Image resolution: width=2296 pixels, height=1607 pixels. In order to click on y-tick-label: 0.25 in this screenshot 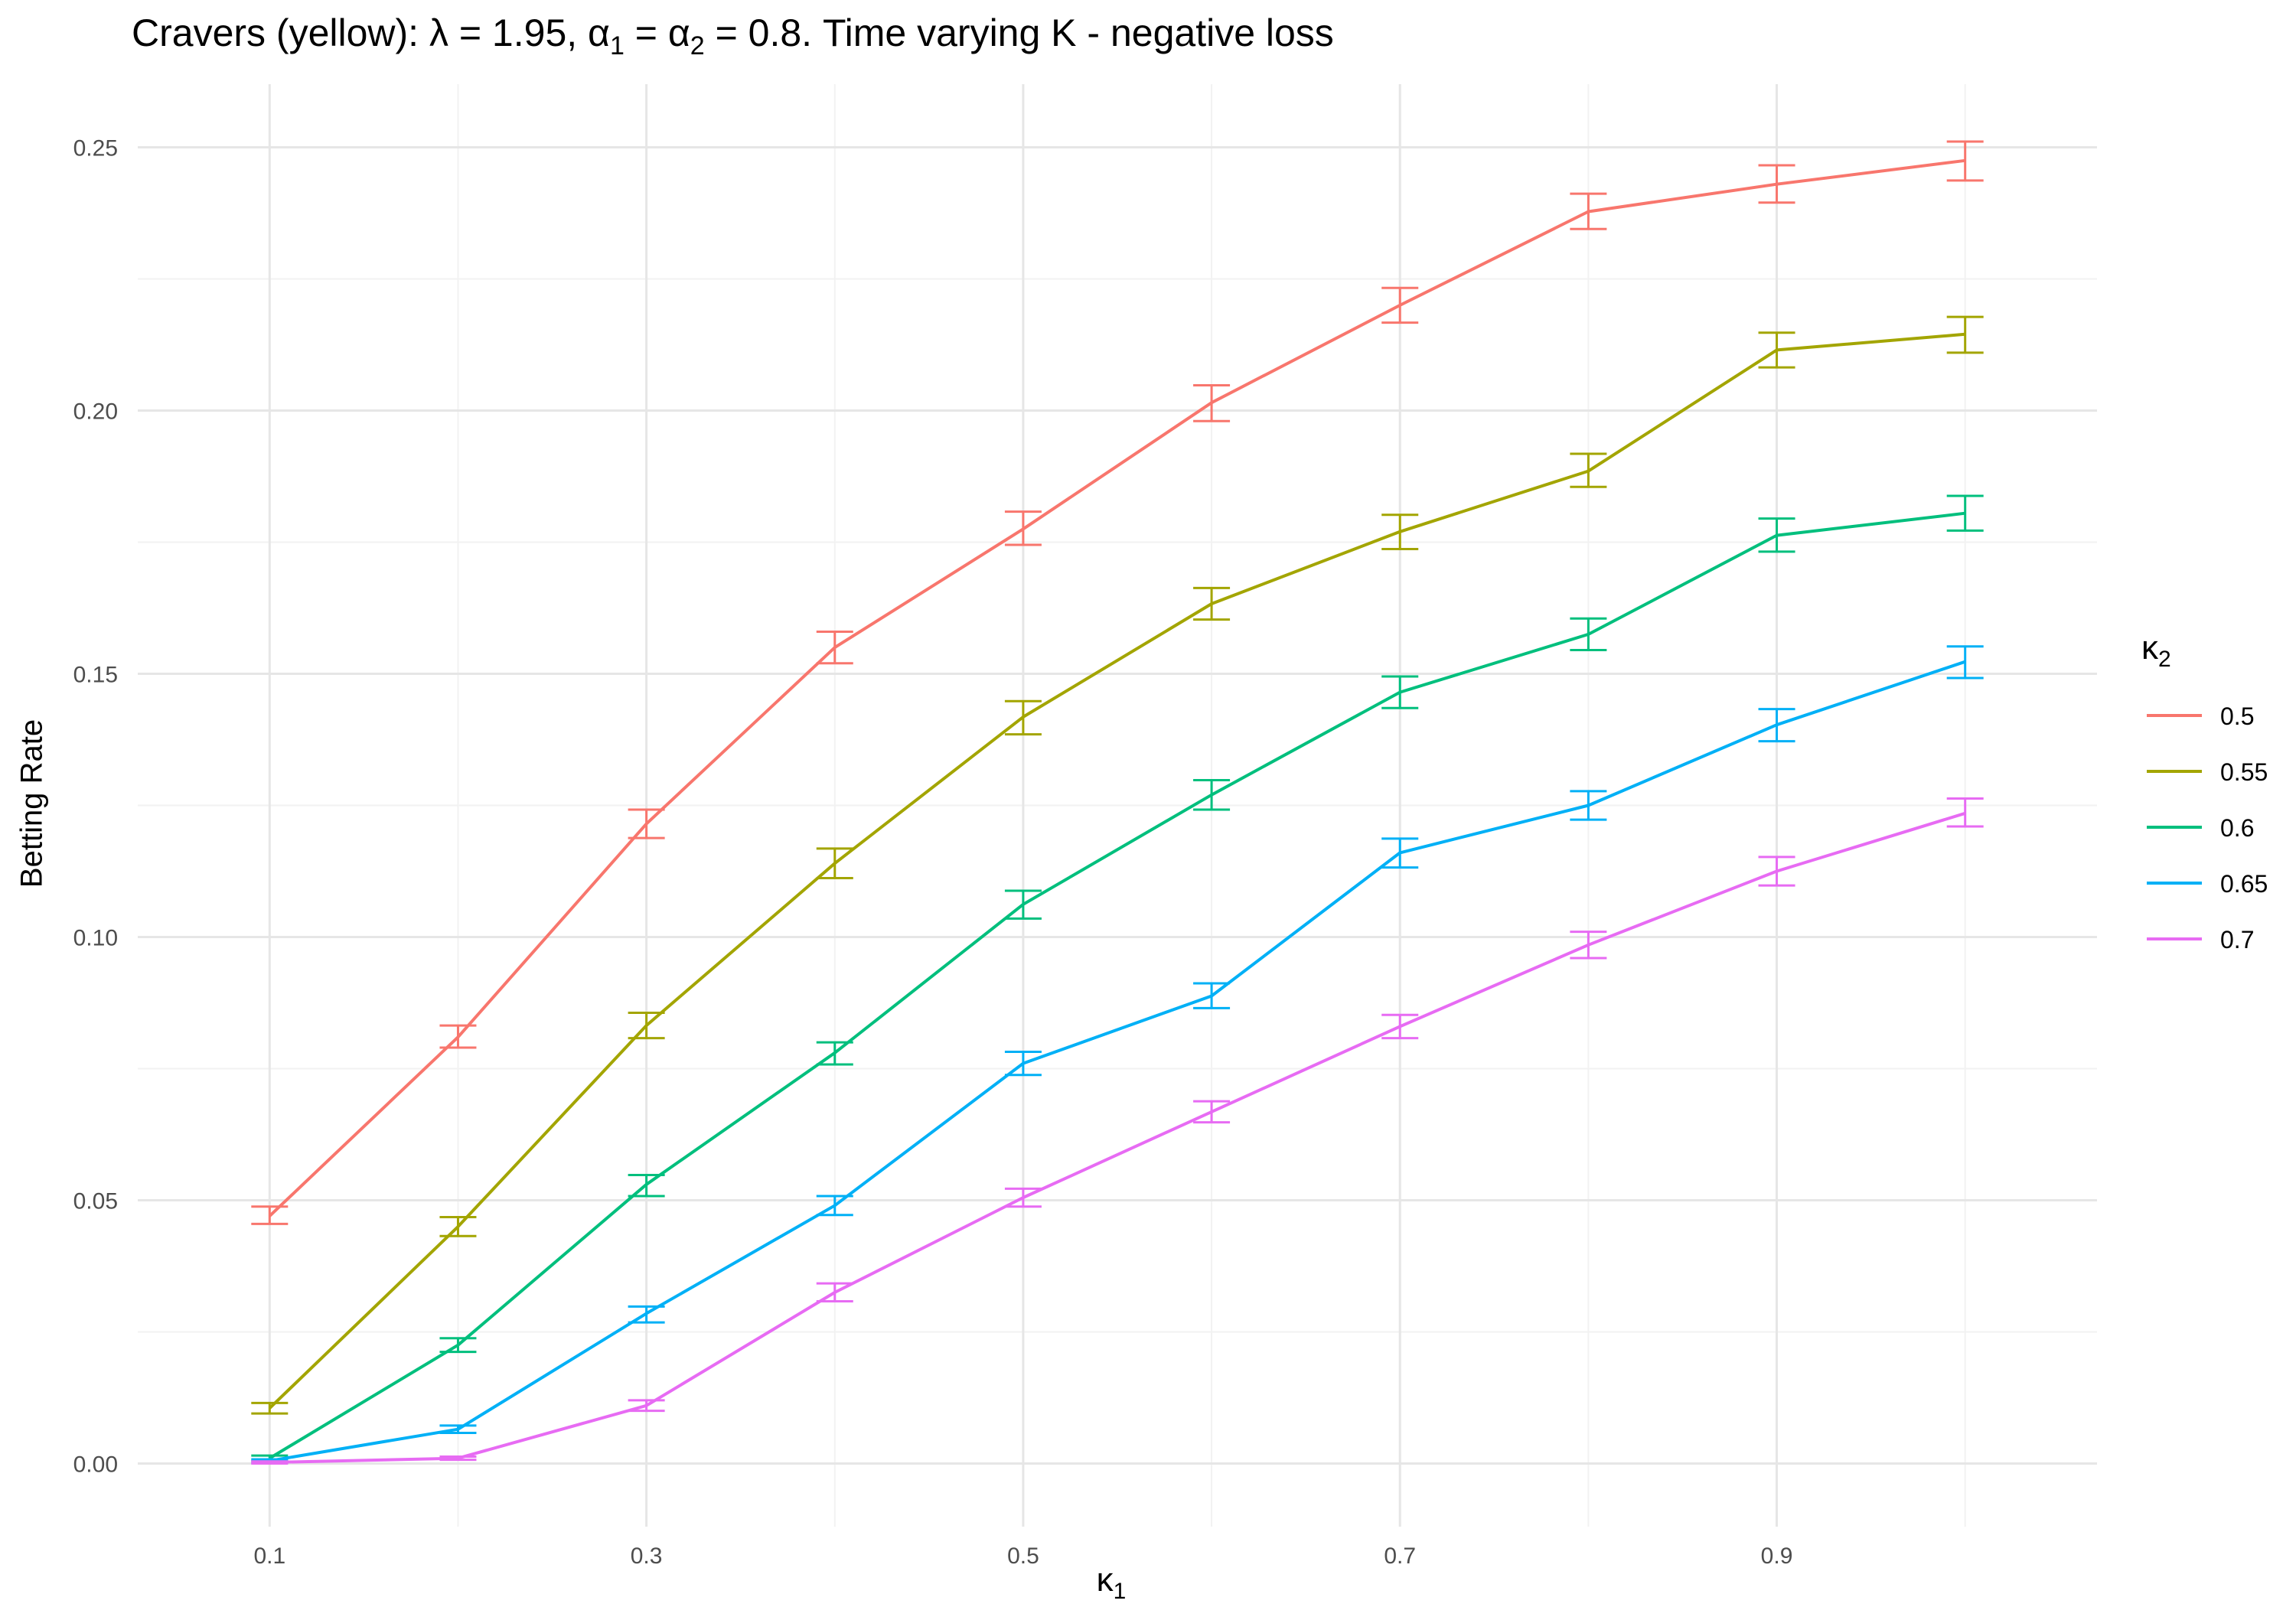, I will do `click(95, 148)`.